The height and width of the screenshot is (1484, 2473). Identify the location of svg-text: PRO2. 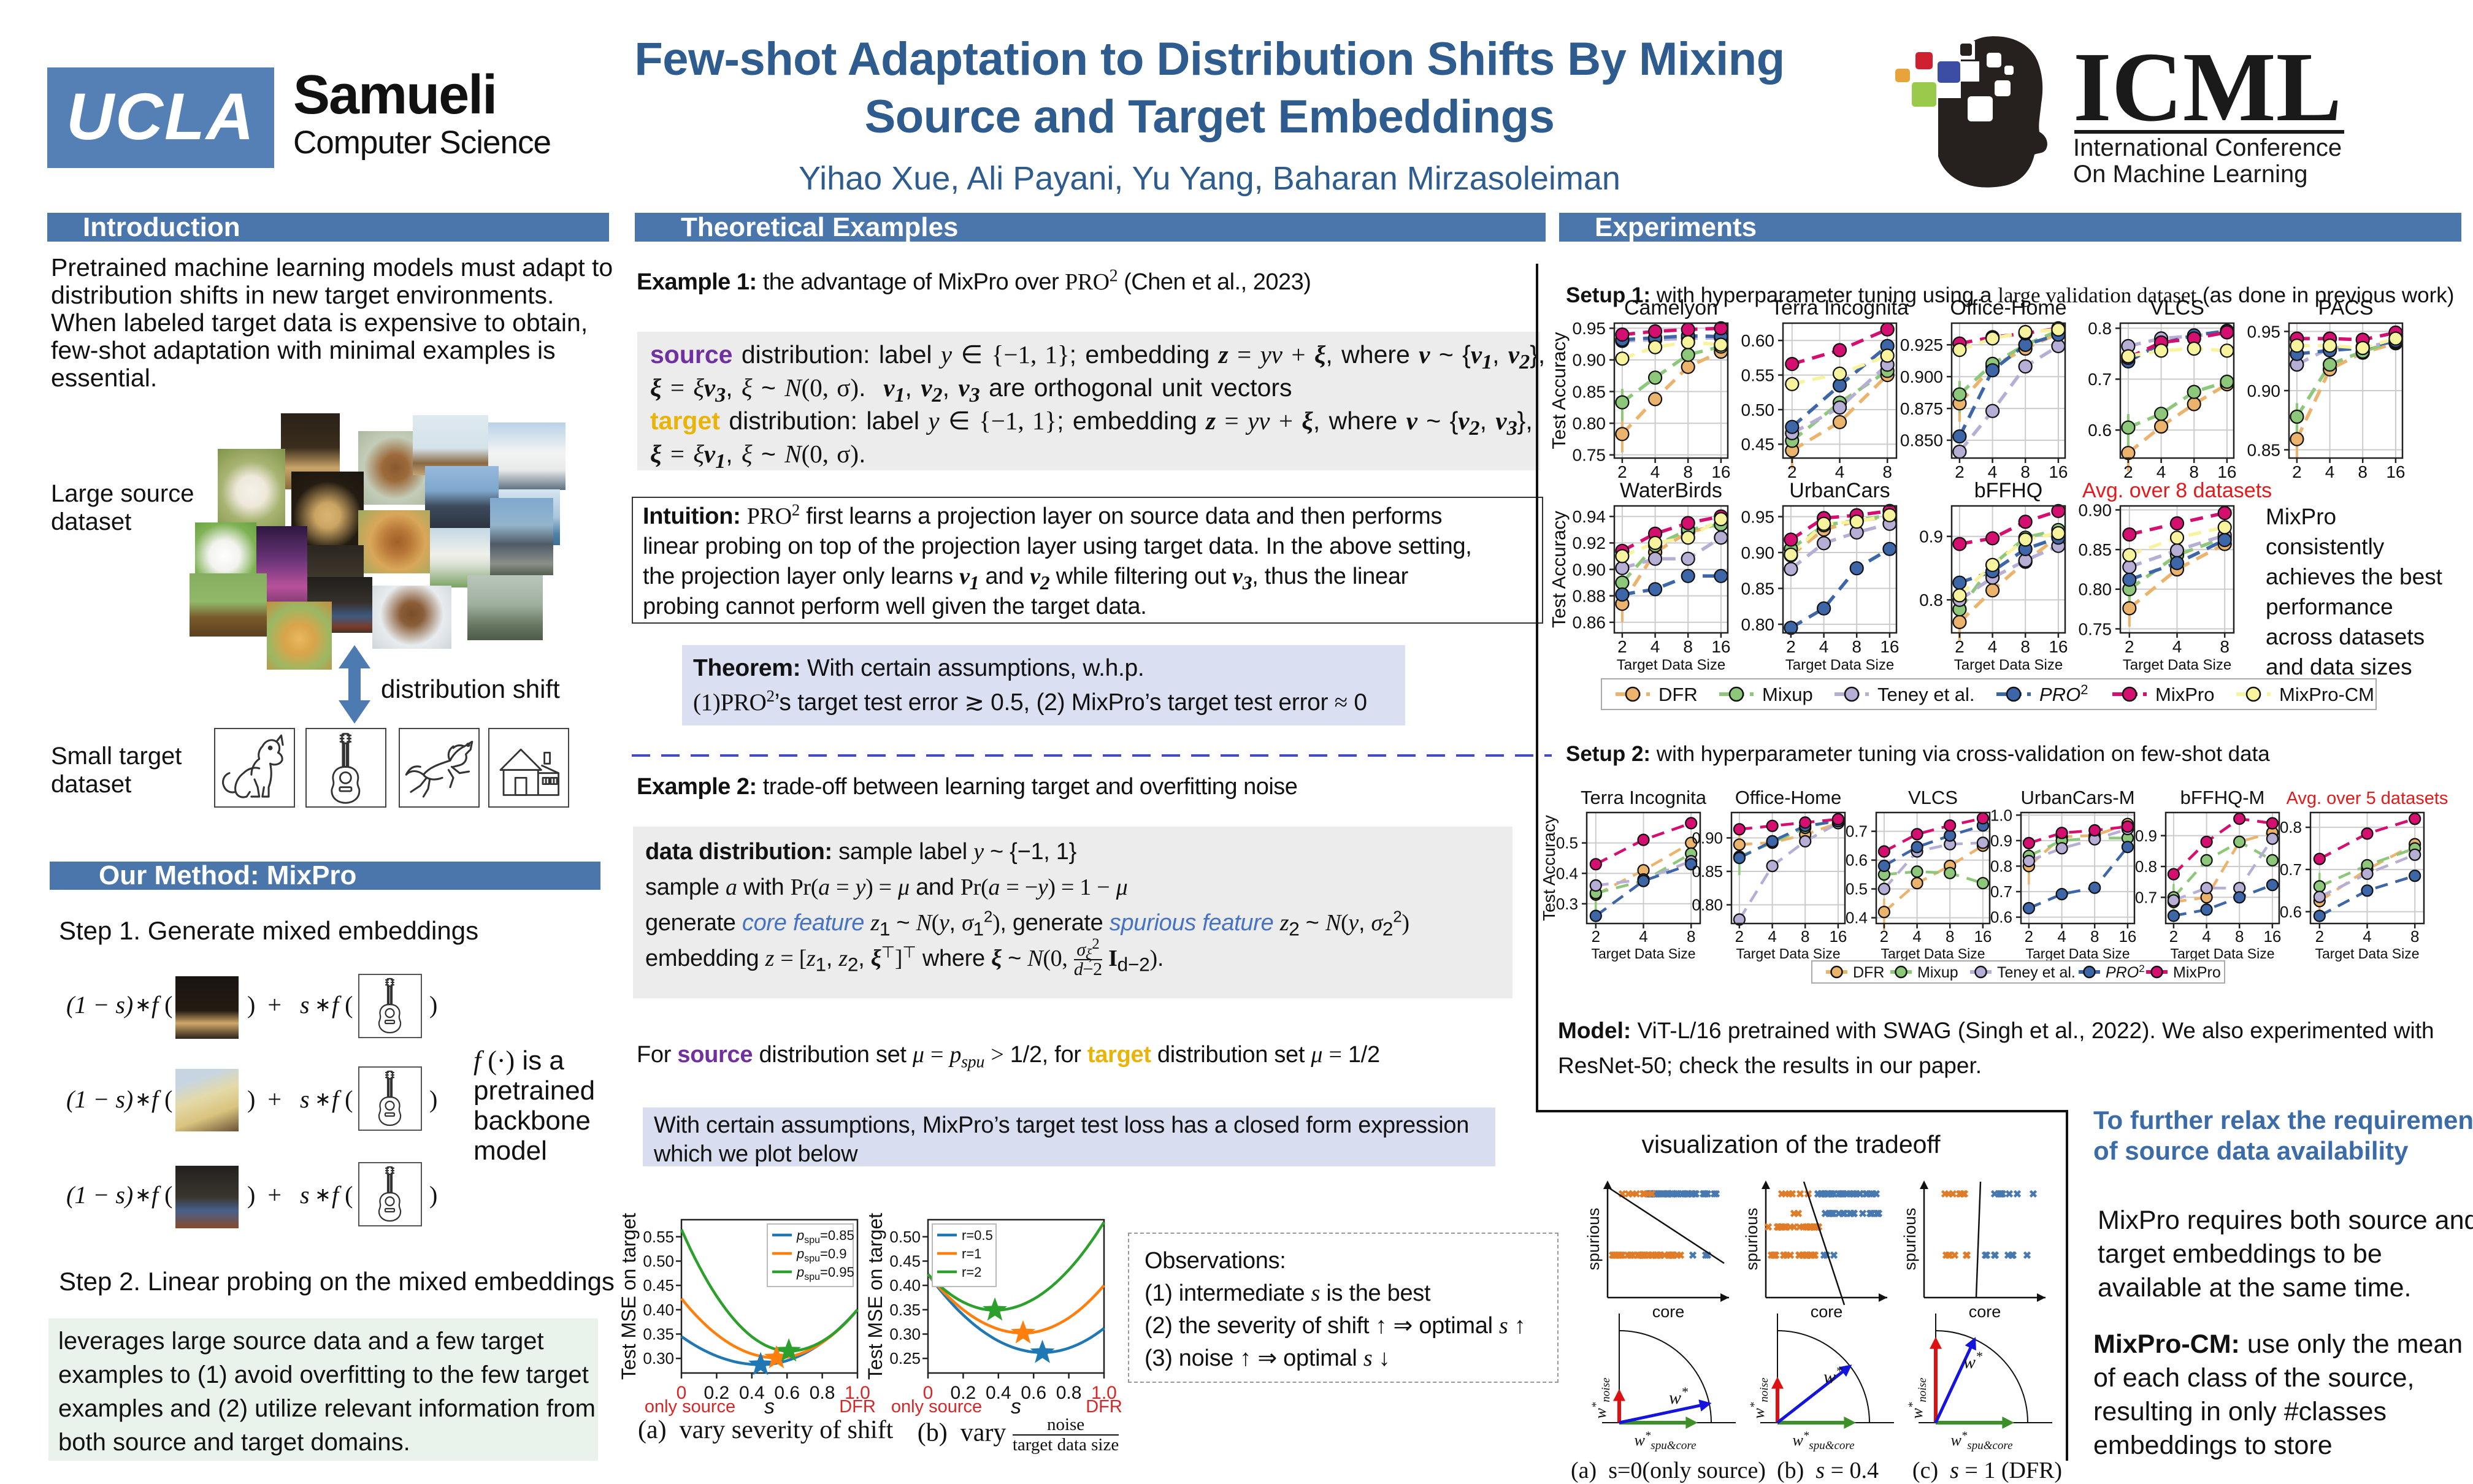
(2063, 693).